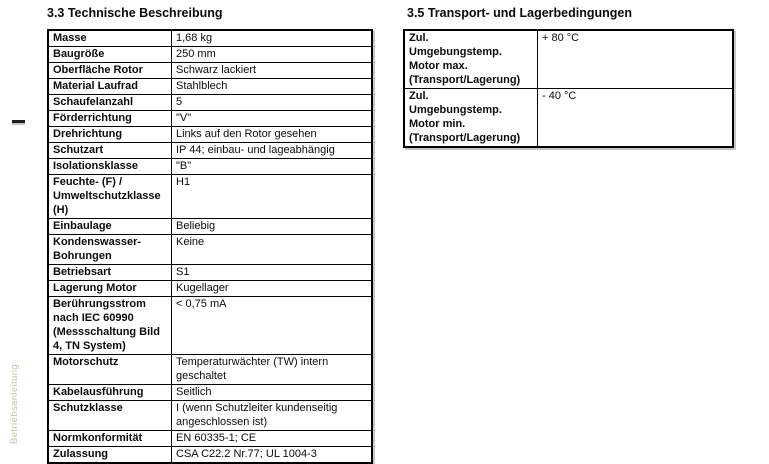 Image resolution: width=769 pixels, height=464 pixels. I want to click on table-row: Schutzart IP 44; einbau- und lageabhängig, so click(210, 150).